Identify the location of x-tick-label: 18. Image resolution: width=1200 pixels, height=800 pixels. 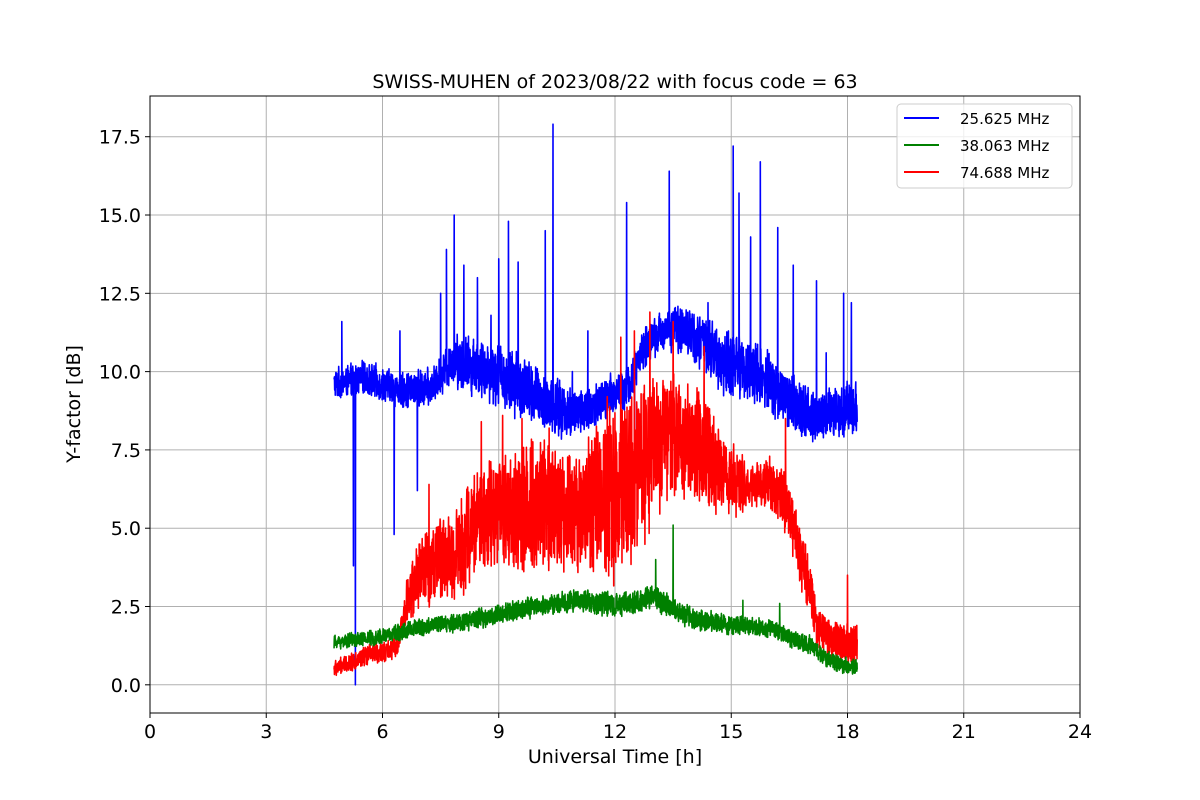
(847, 732).